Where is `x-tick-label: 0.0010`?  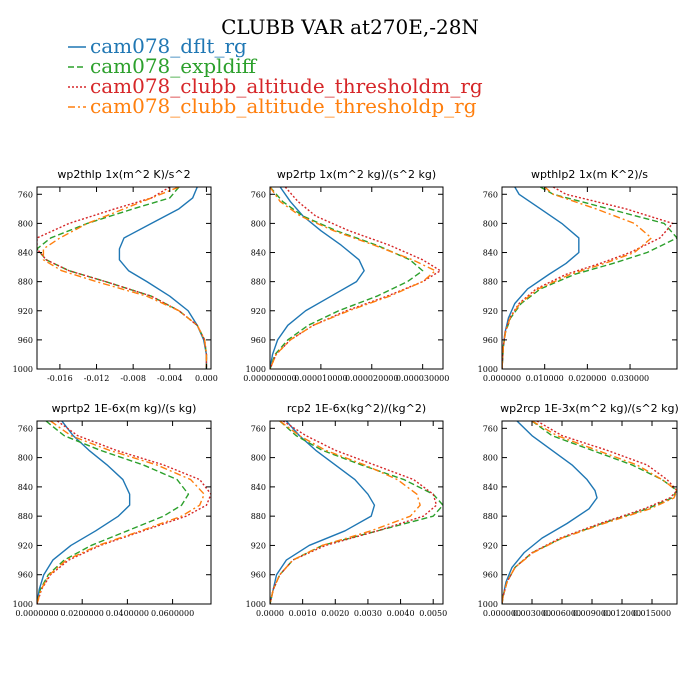 x-tick-label: 0.0010 is located at coordinates (303, 613).